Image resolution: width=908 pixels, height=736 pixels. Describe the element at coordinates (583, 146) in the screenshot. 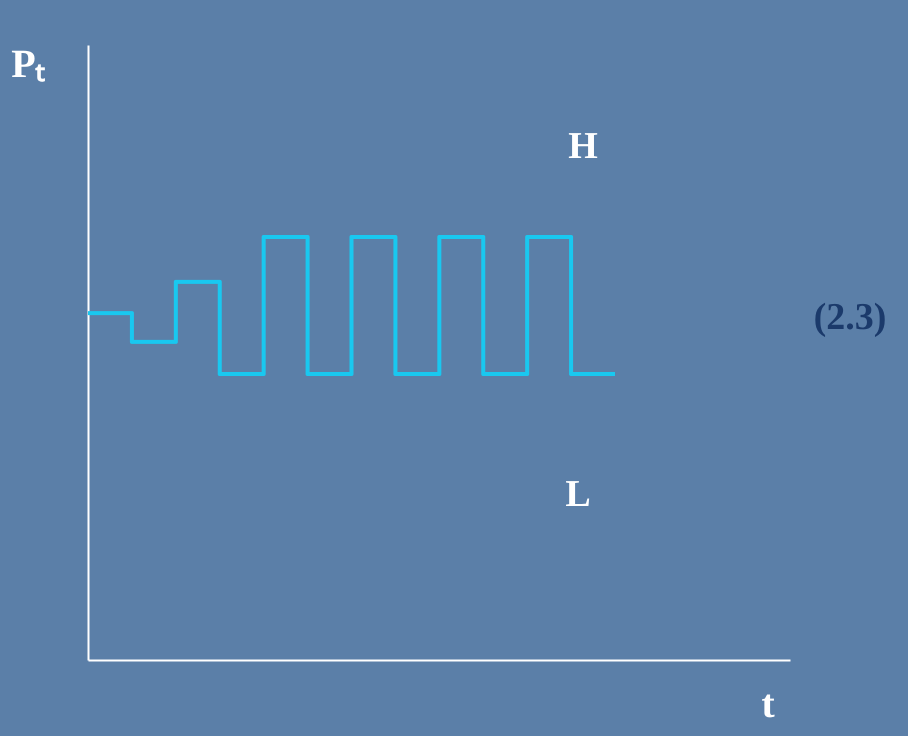

I see `text: H` at that location.